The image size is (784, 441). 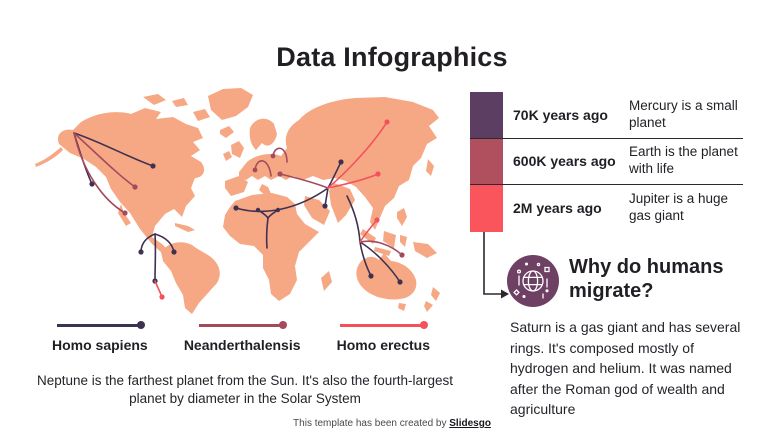 I want to click on timeline-description: Jupiter is a huge gas giant, so click(x=679, y=207).